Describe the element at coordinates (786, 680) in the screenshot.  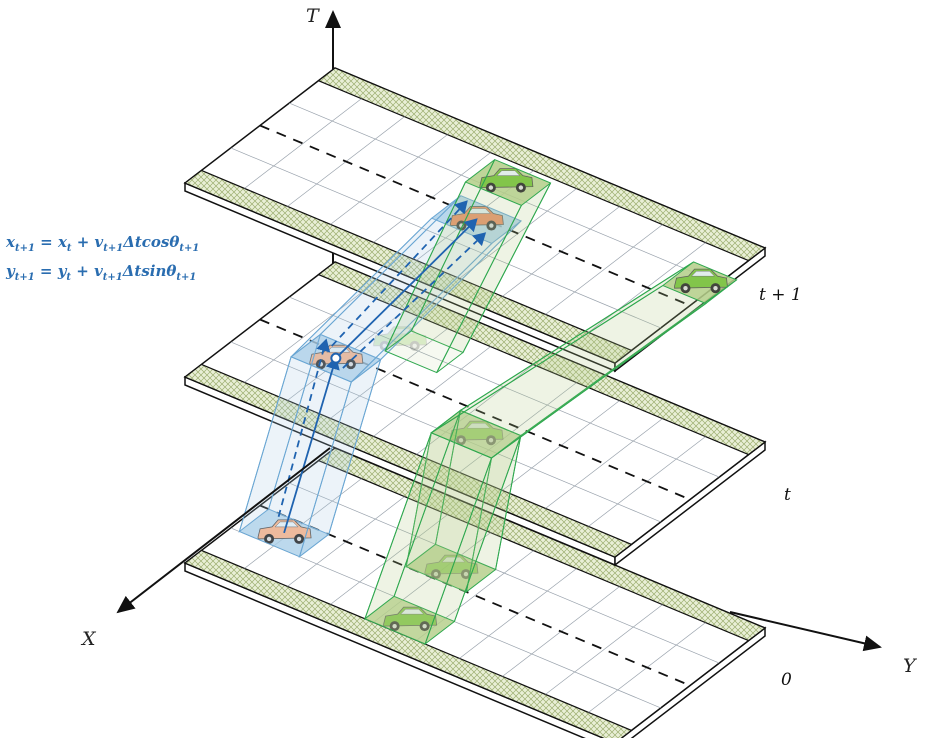
I see `layer-label-0: 0` at that location.